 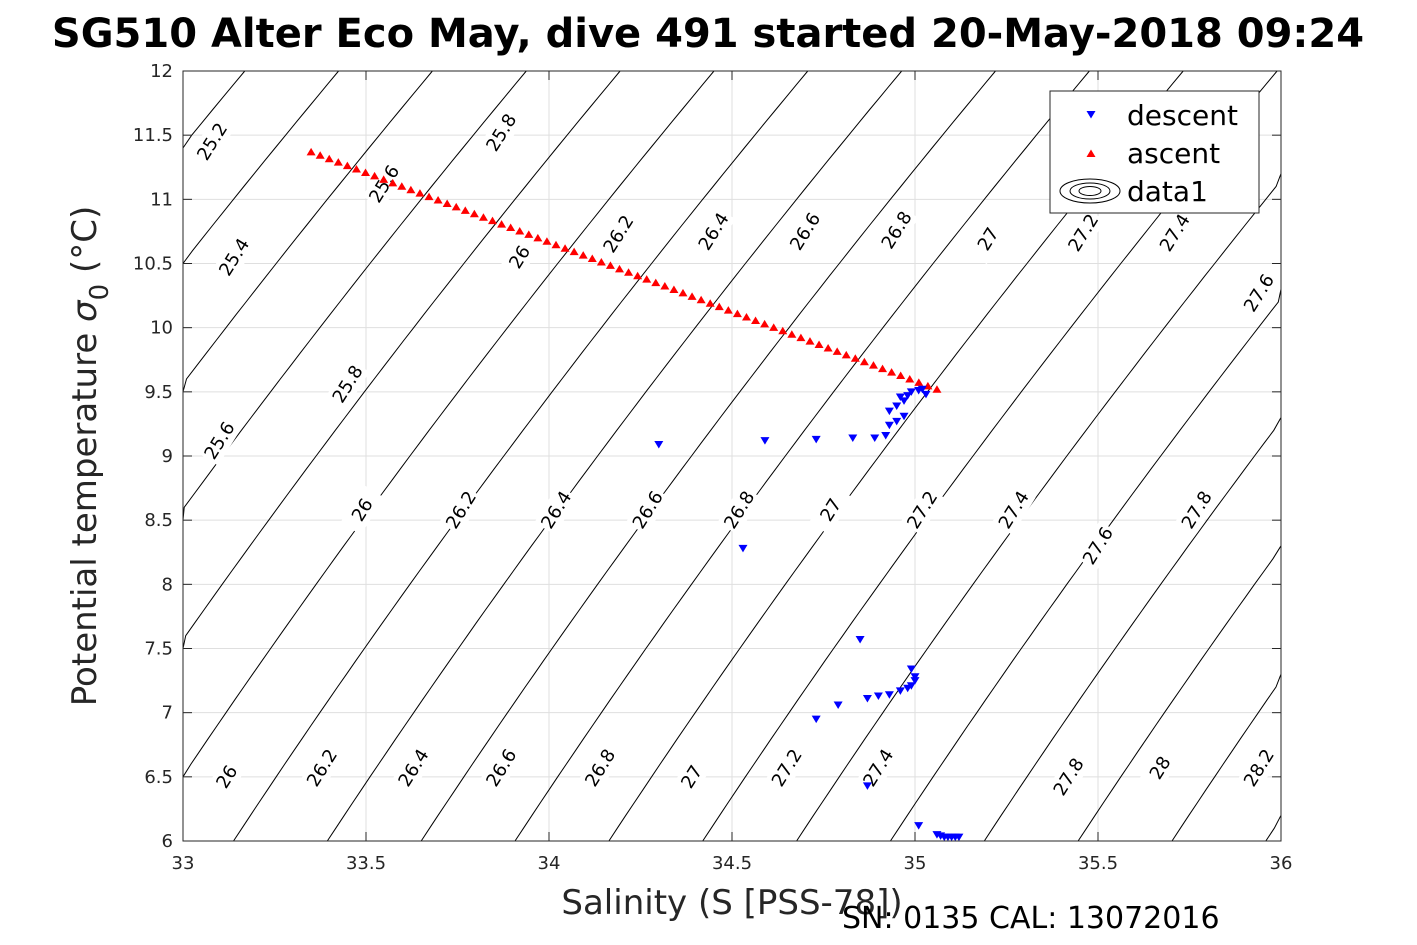 I want to click on y-tick-label: 8, so click(x=167, y=584).